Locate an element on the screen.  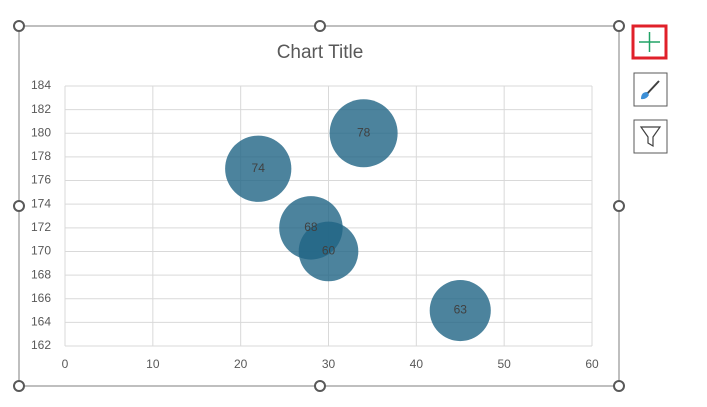
x-tick-label: 40 is located at coordinates (417, 364).